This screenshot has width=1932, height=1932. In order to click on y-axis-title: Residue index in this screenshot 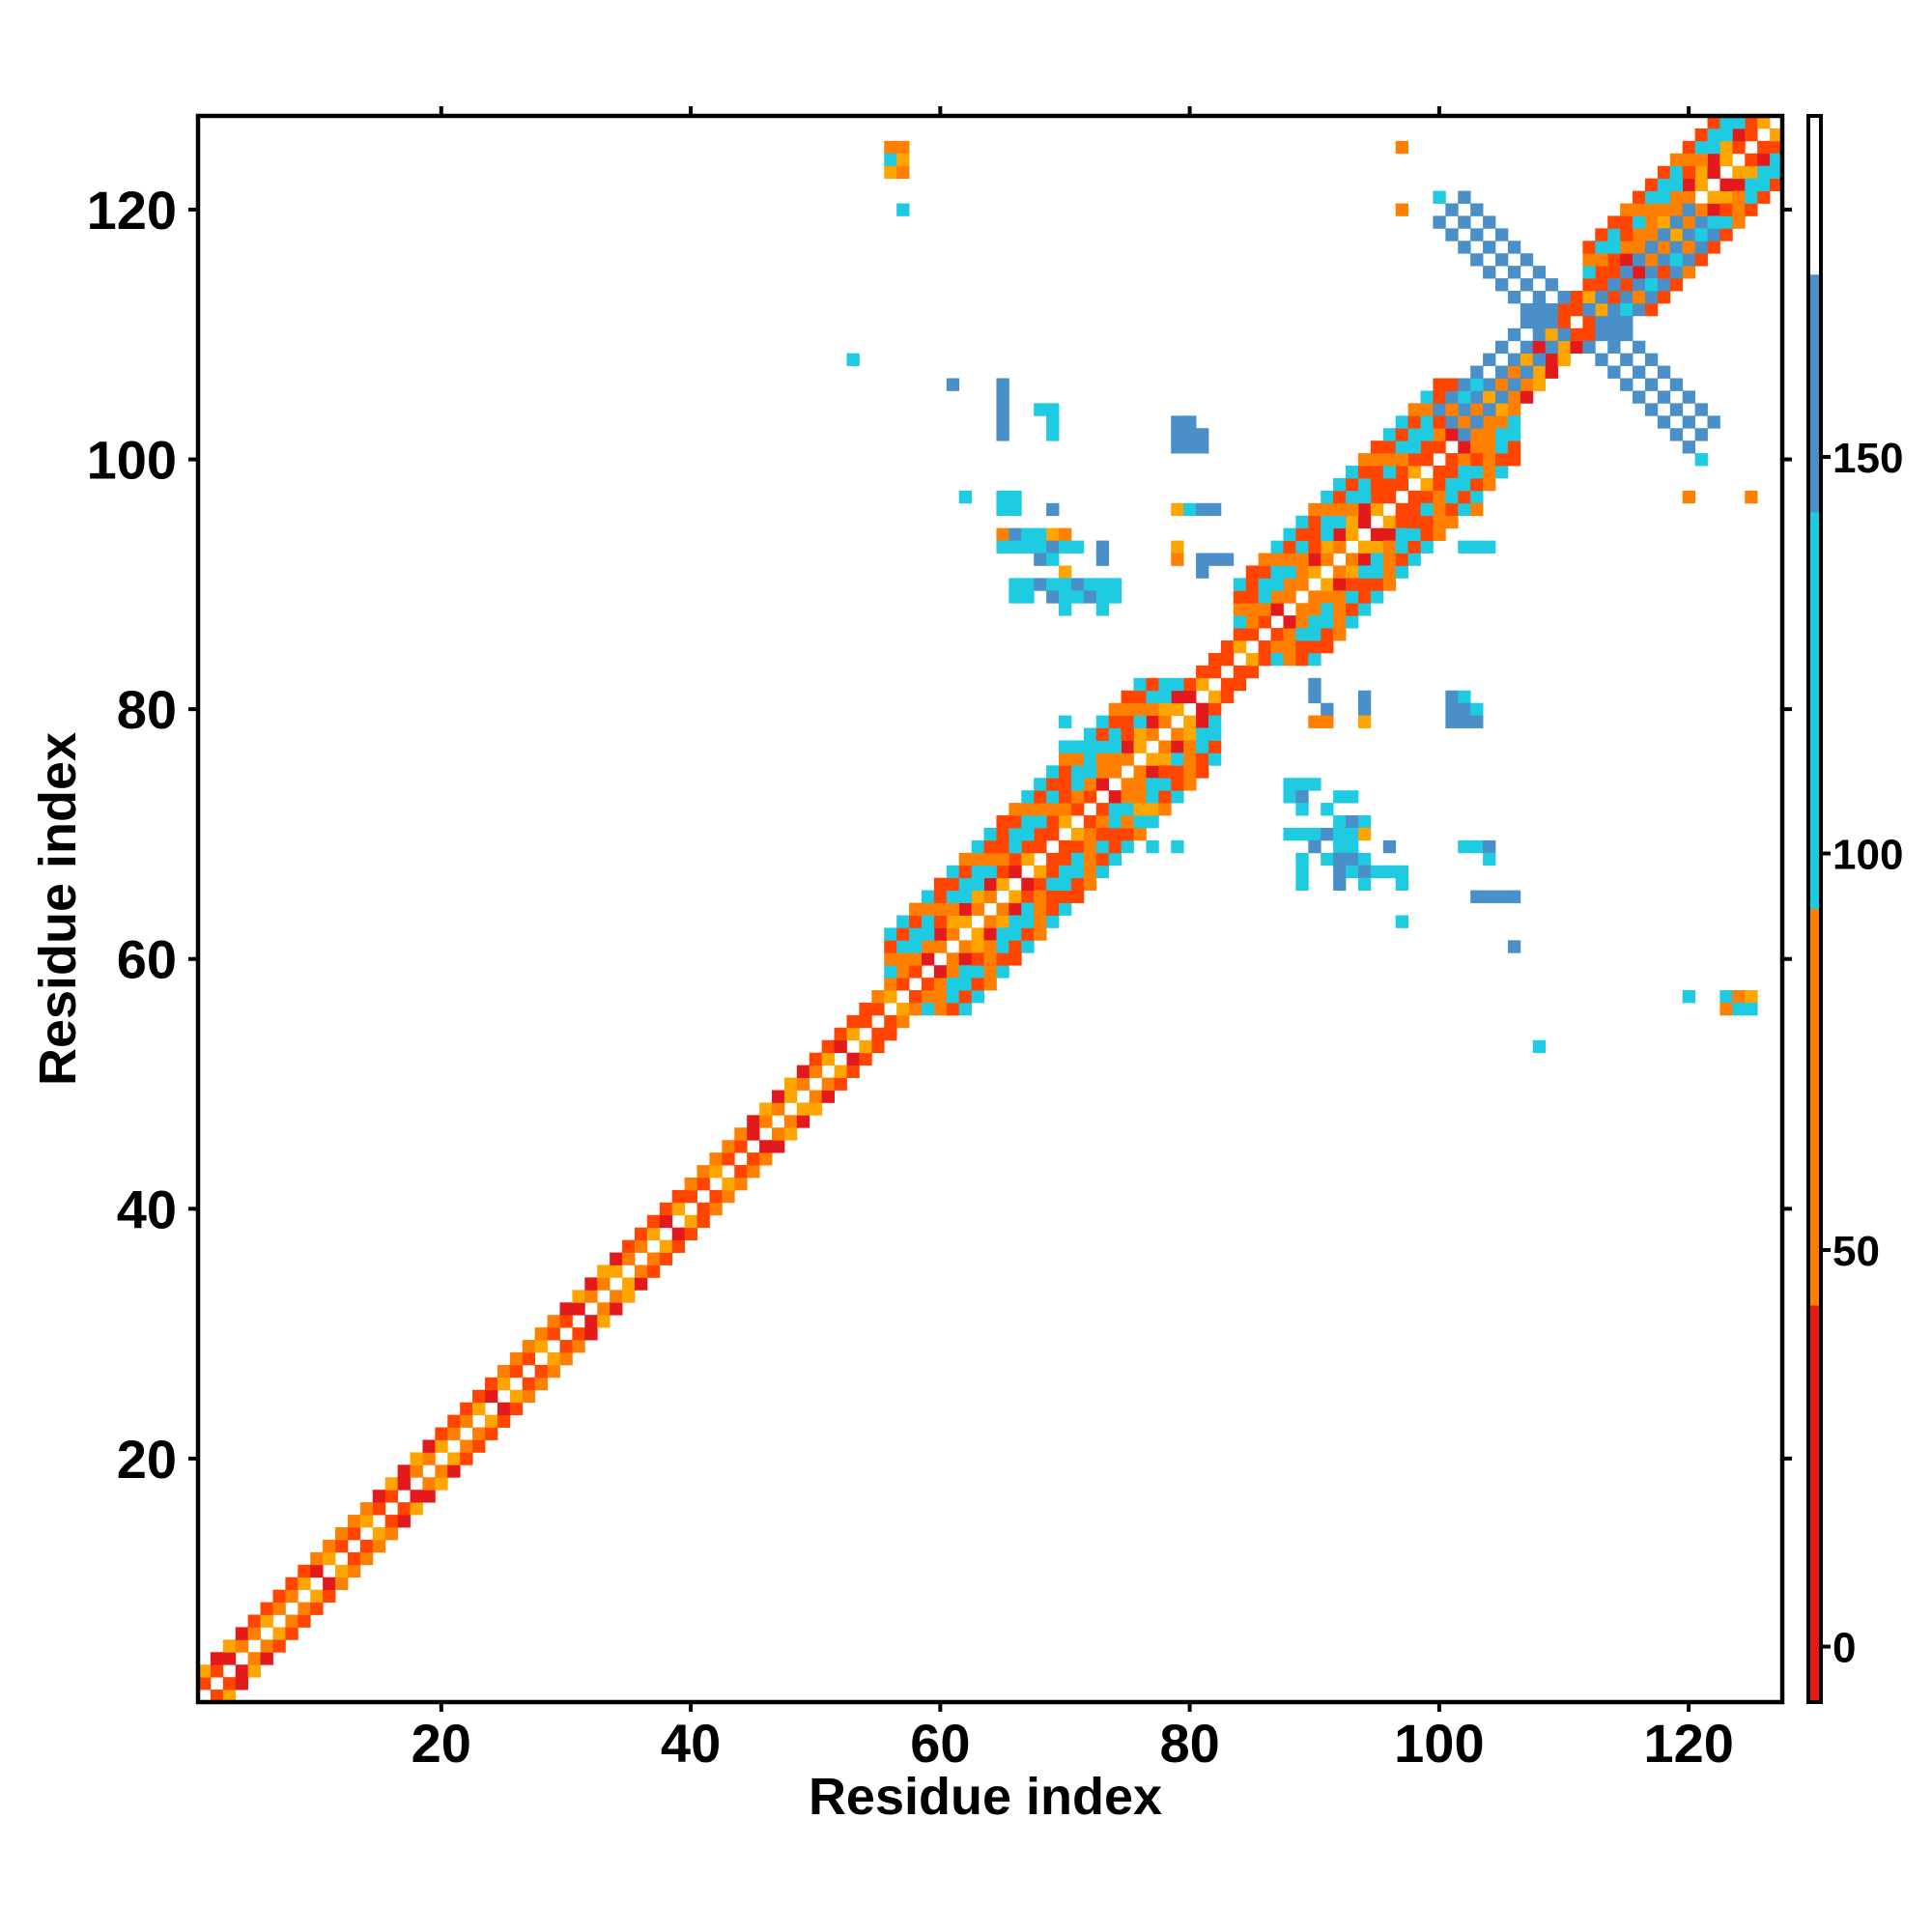, I will do `click(58, 909)`.